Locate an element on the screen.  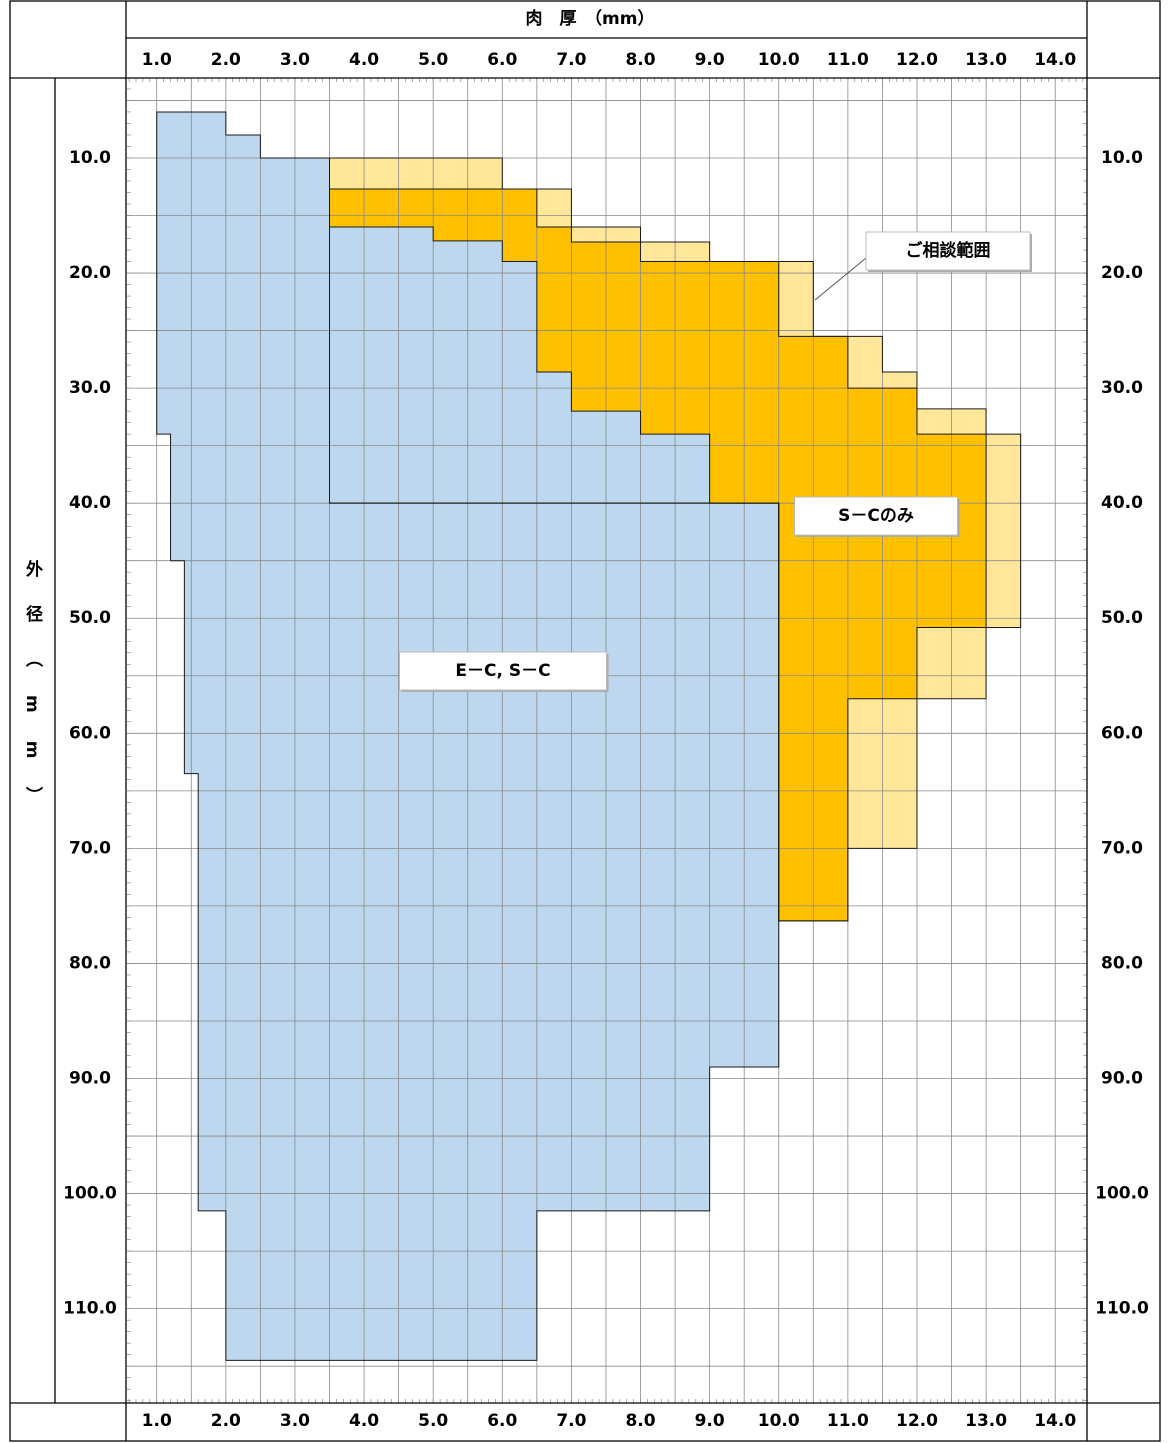
legend-label: E－C, S－C is located at coordinates (502, 671).